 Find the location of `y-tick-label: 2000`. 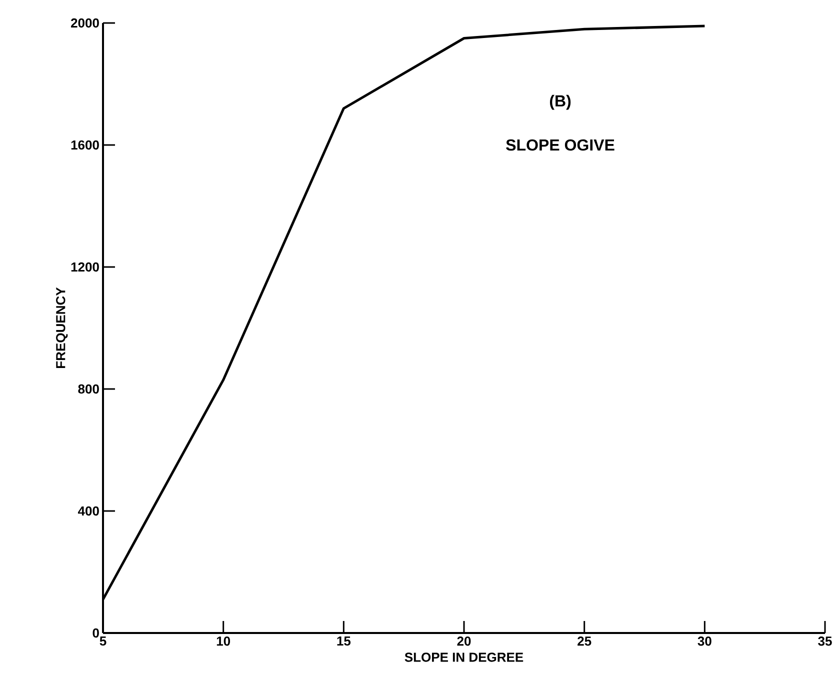

y-tick-label: 2000 is located at coordinates (85, 23).